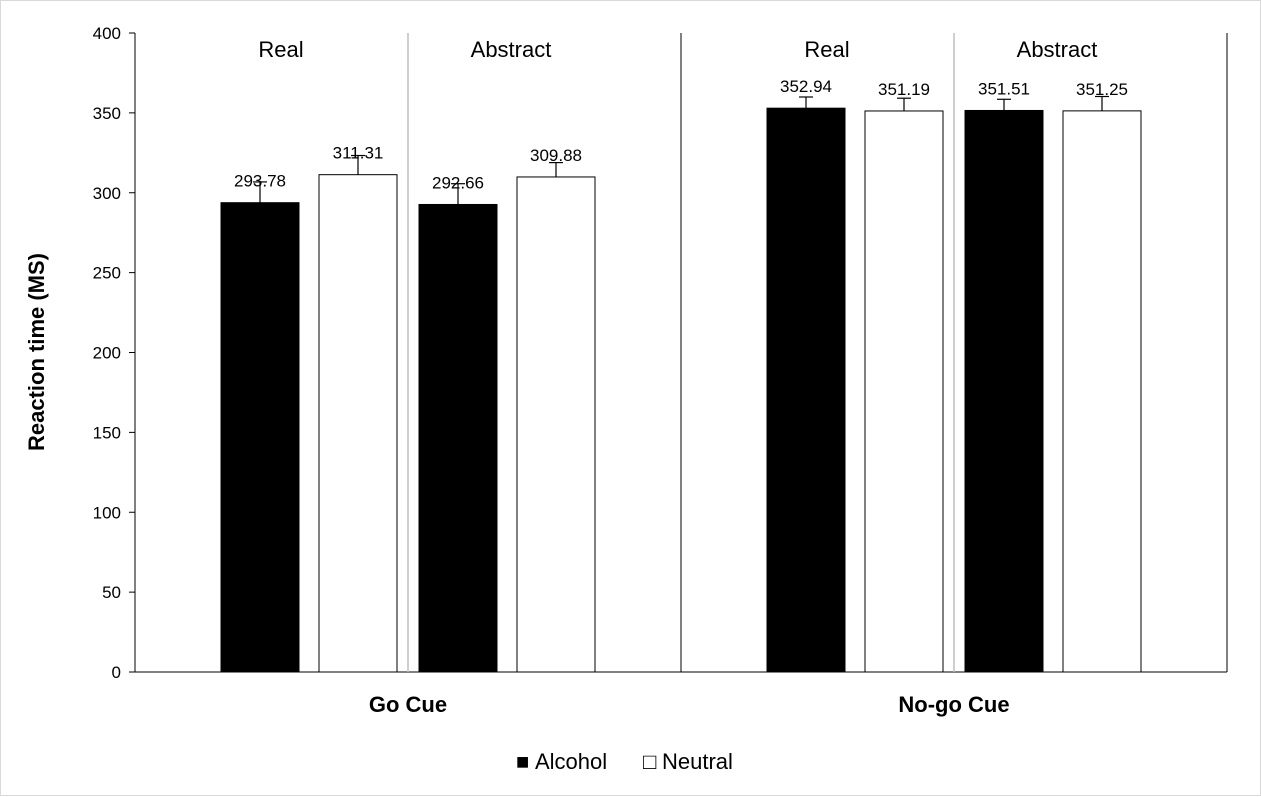 This screenshot has height=797, width=1261. Describe the element at coordinates (953, 704) in the screenshot. I see `group-label: No-go Cue` at that location.